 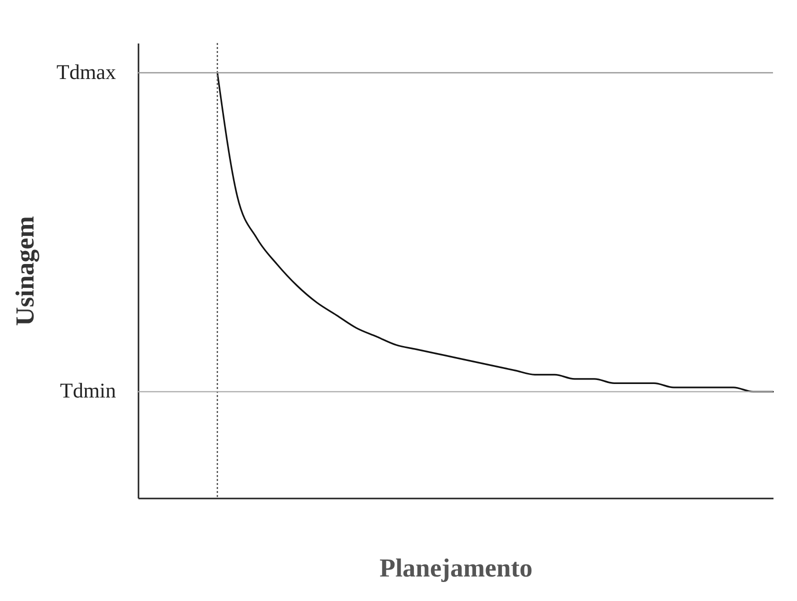 I want to click on ref-line-label: Tdmax, so click(x=86, y=72).